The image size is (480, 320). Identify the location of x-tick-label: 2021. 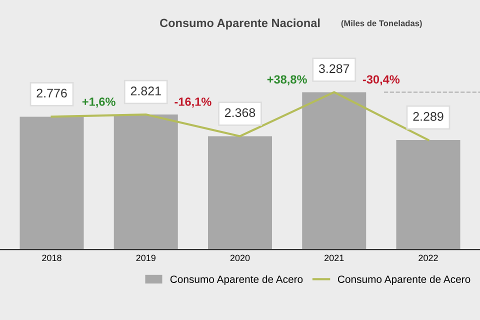
(334, 258).